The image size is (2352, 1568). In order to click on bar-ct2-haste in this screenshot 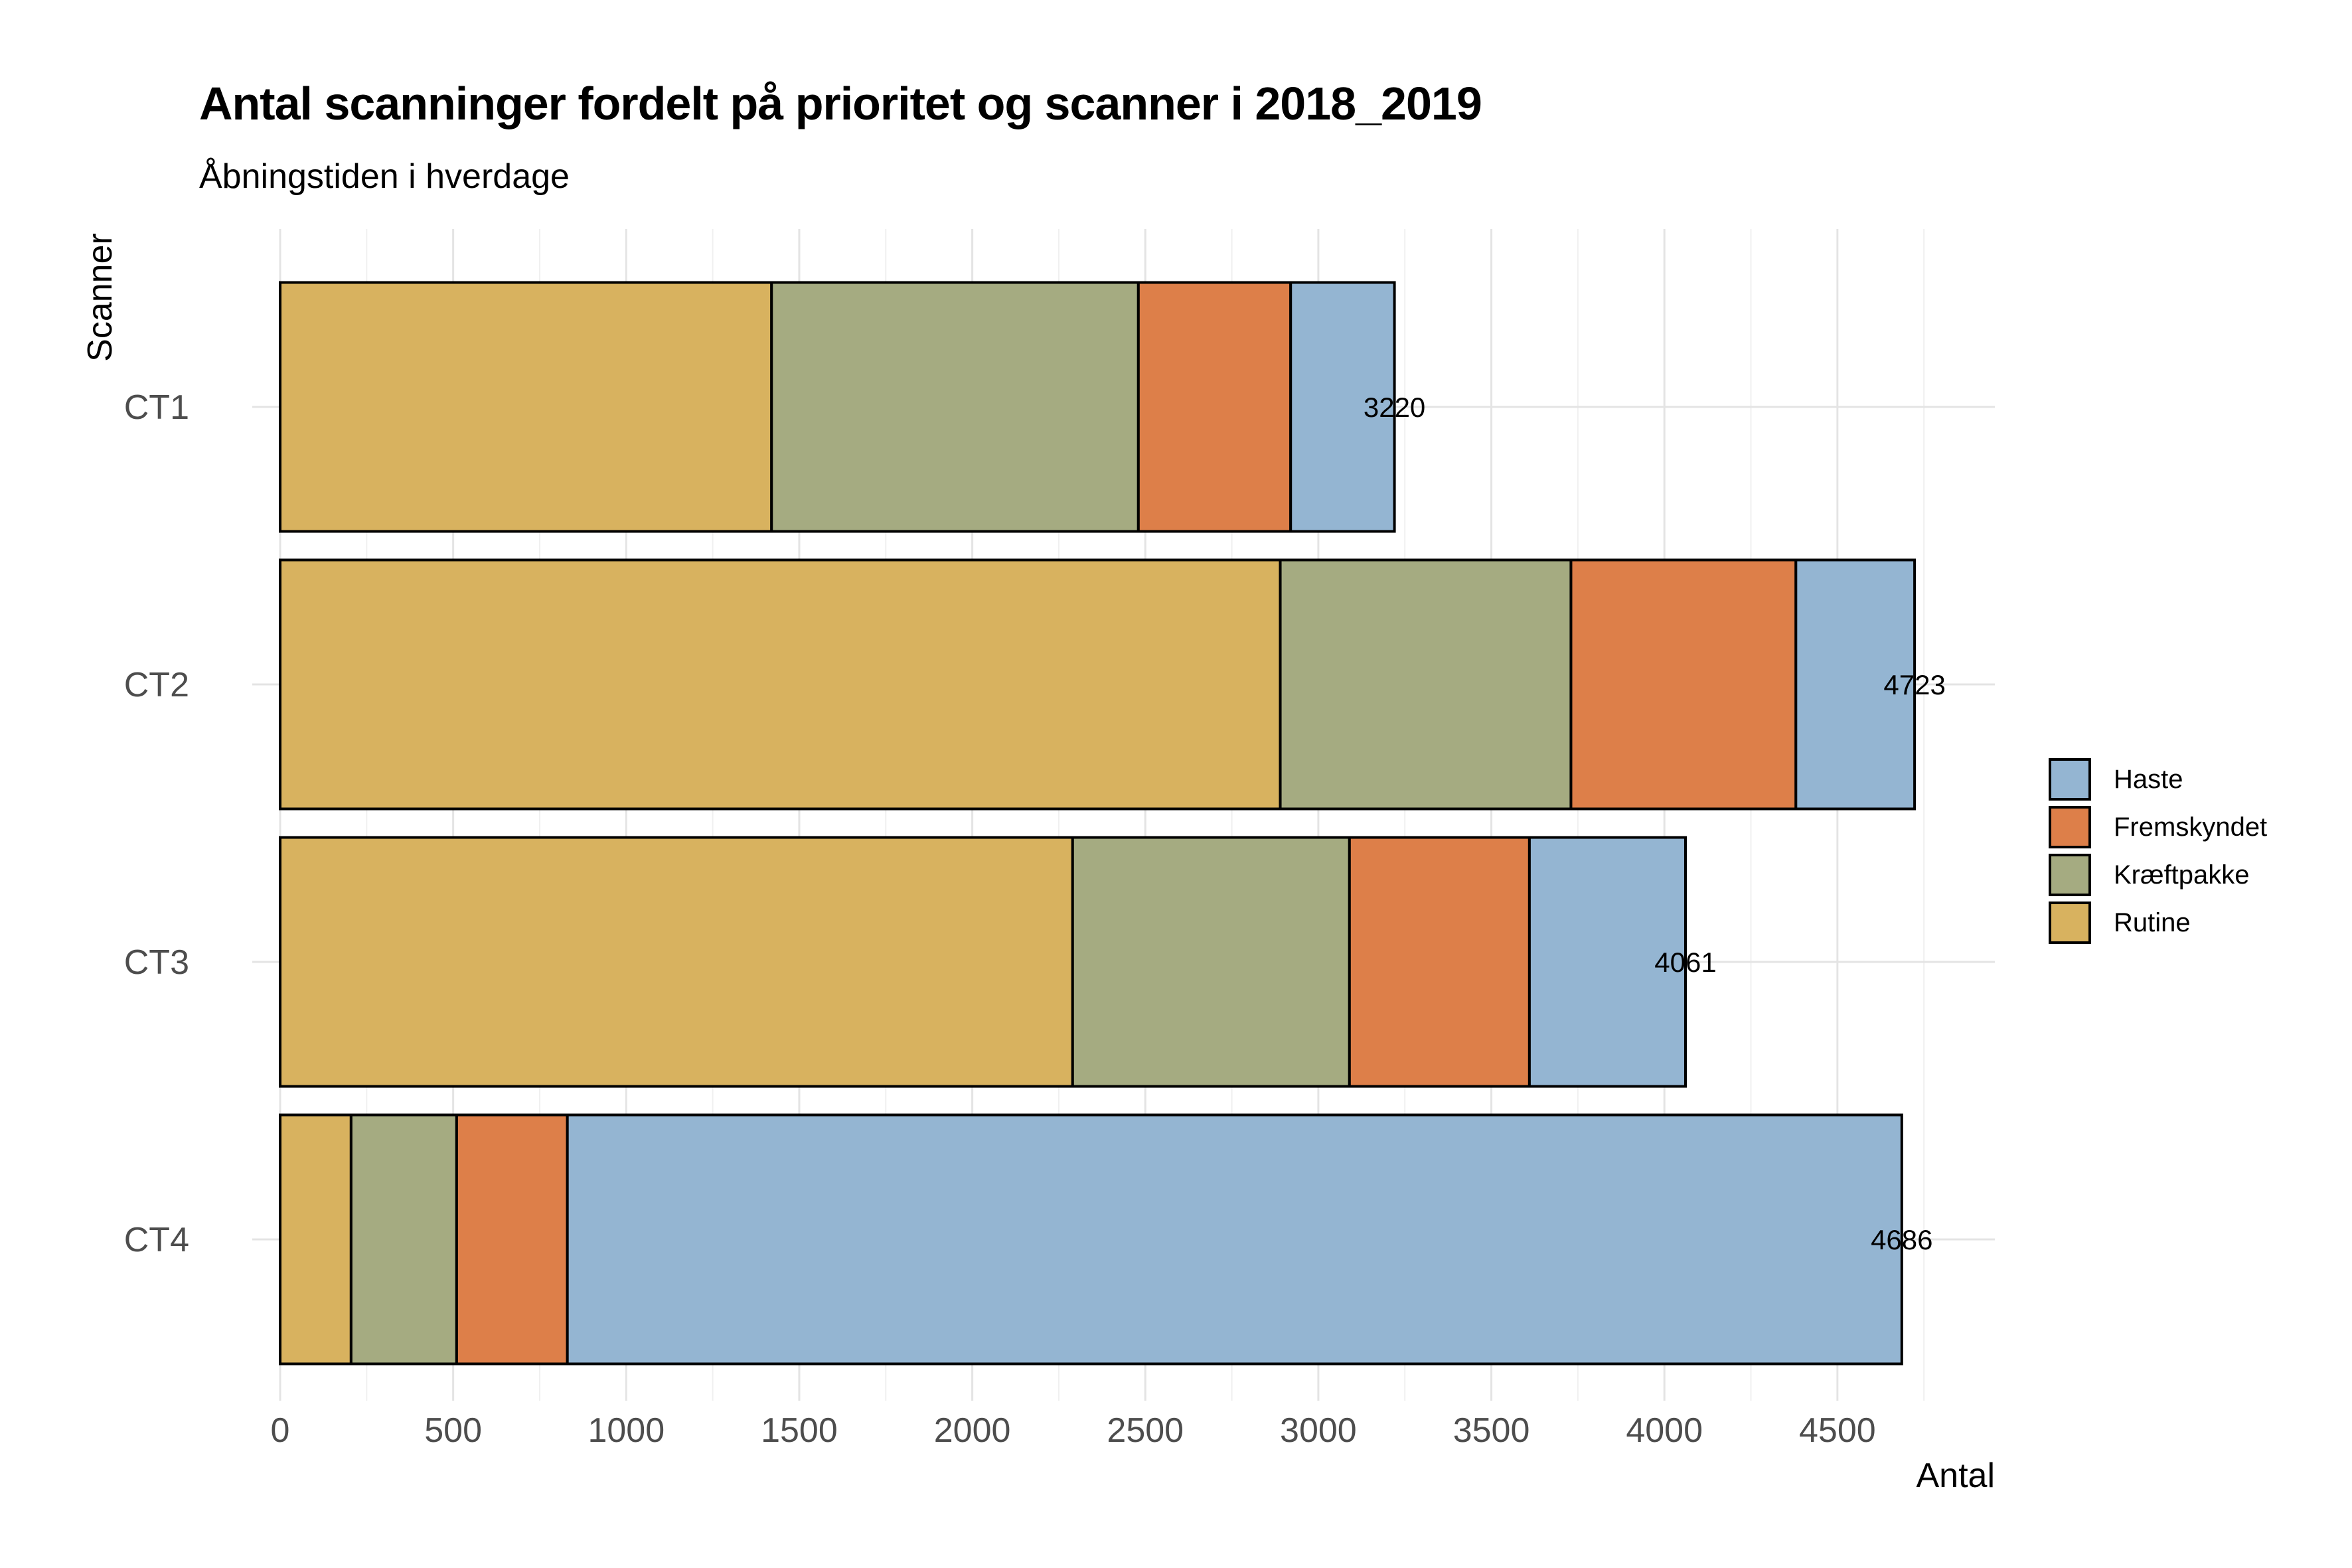, I will do `click(1856, 684)`.